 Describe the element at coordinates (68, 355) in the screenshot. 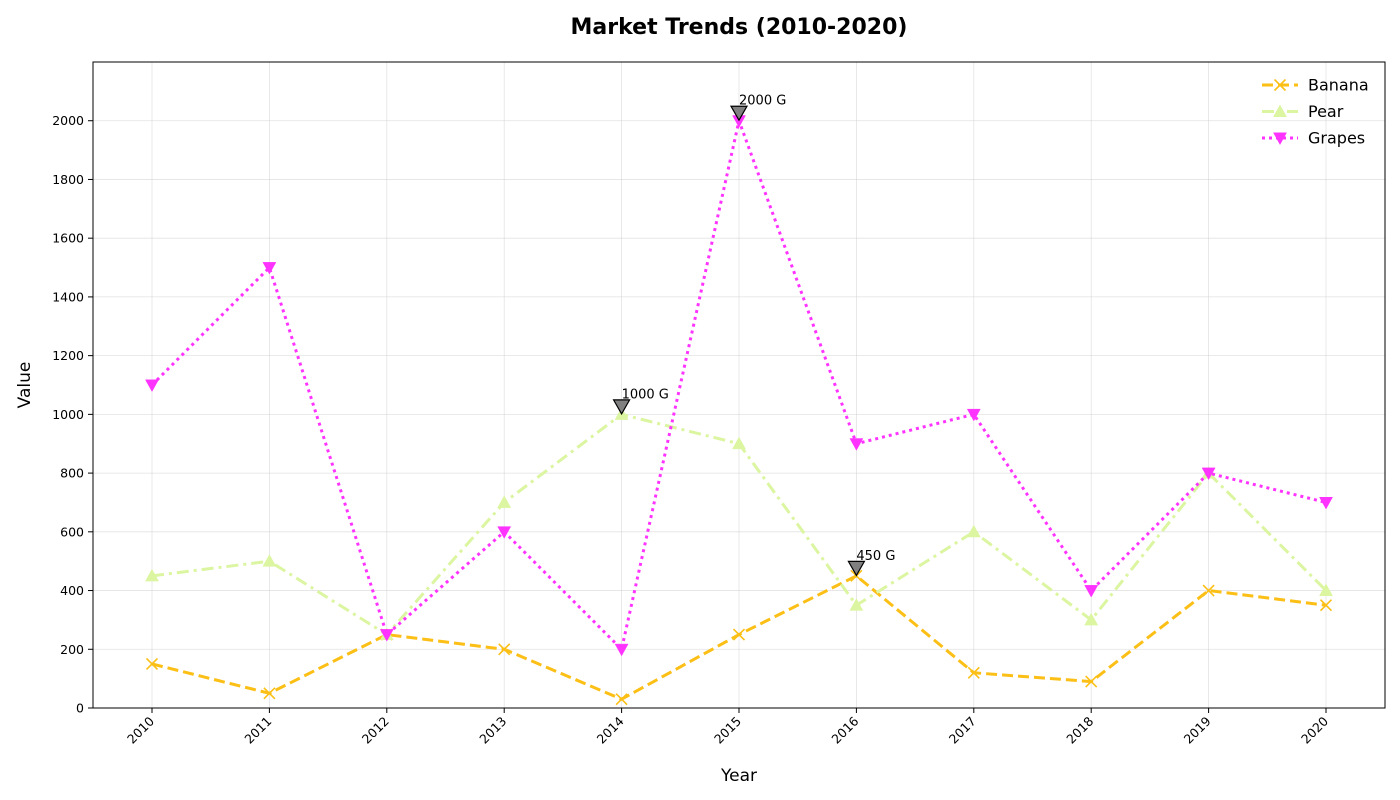

I see `y-tick-label: 1200` at that location.